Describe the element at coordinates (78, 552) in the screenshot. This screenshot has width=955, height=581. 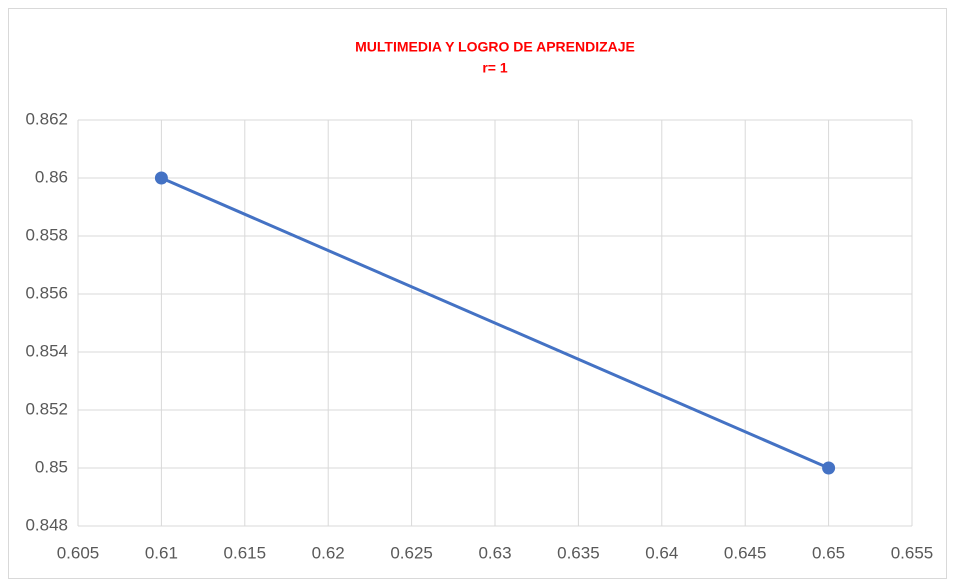
I see `x-tick-label: 0.605` at that location.